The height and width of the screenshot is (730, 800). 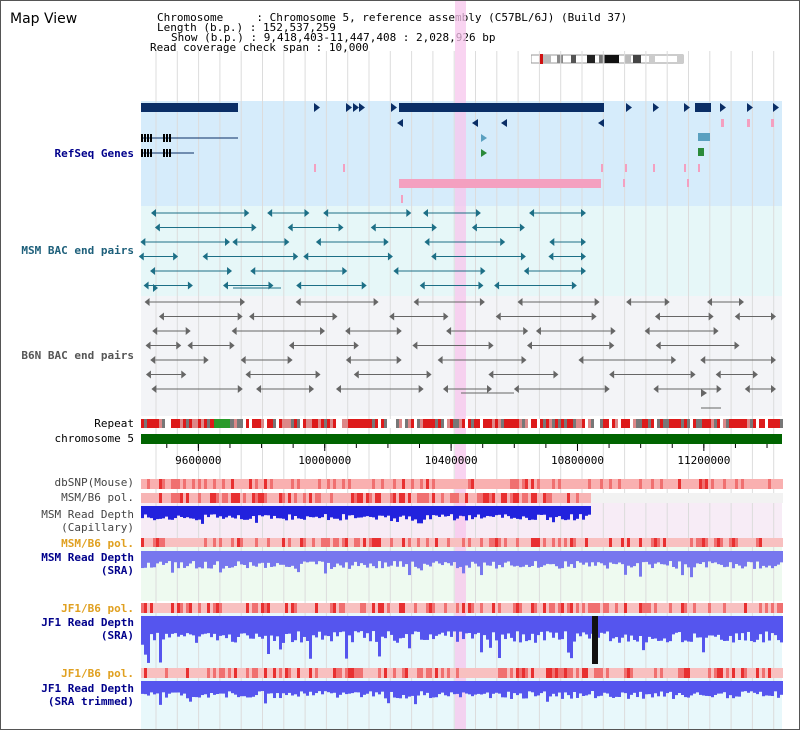 I want to click on selection-highlight, so click(x=460, y=365).